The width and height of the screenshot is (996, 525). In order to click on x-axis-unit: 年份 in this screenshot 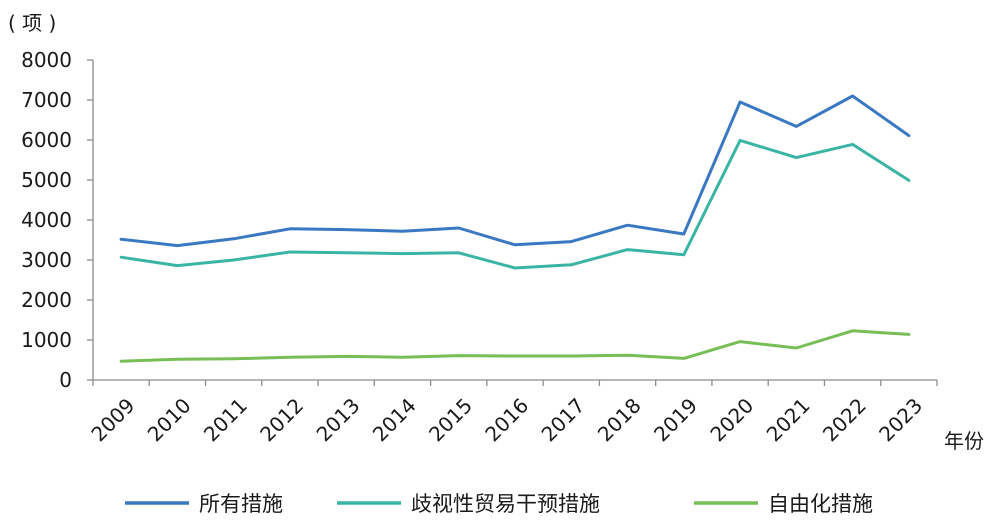, I will do `click(964, 441)`.